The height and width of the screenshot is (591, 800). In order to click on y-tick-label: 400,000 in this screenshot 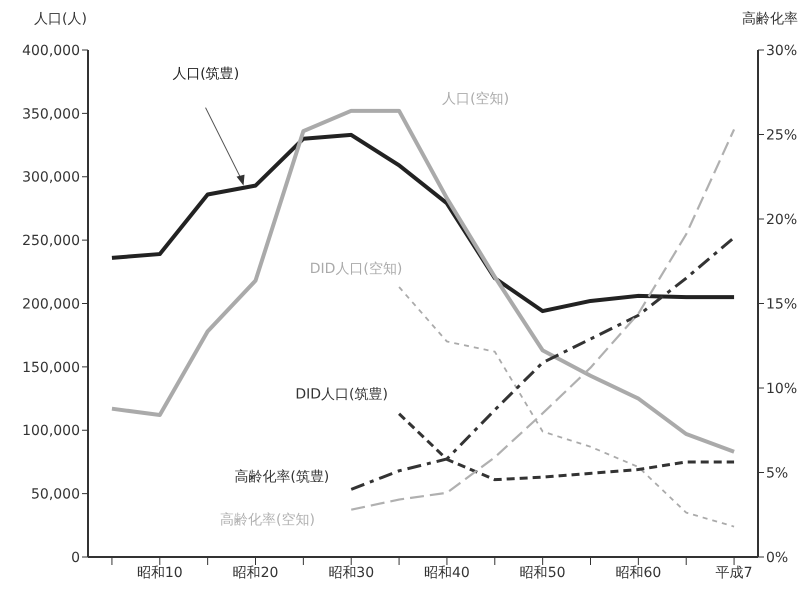, I will do `click(51, 50)`.